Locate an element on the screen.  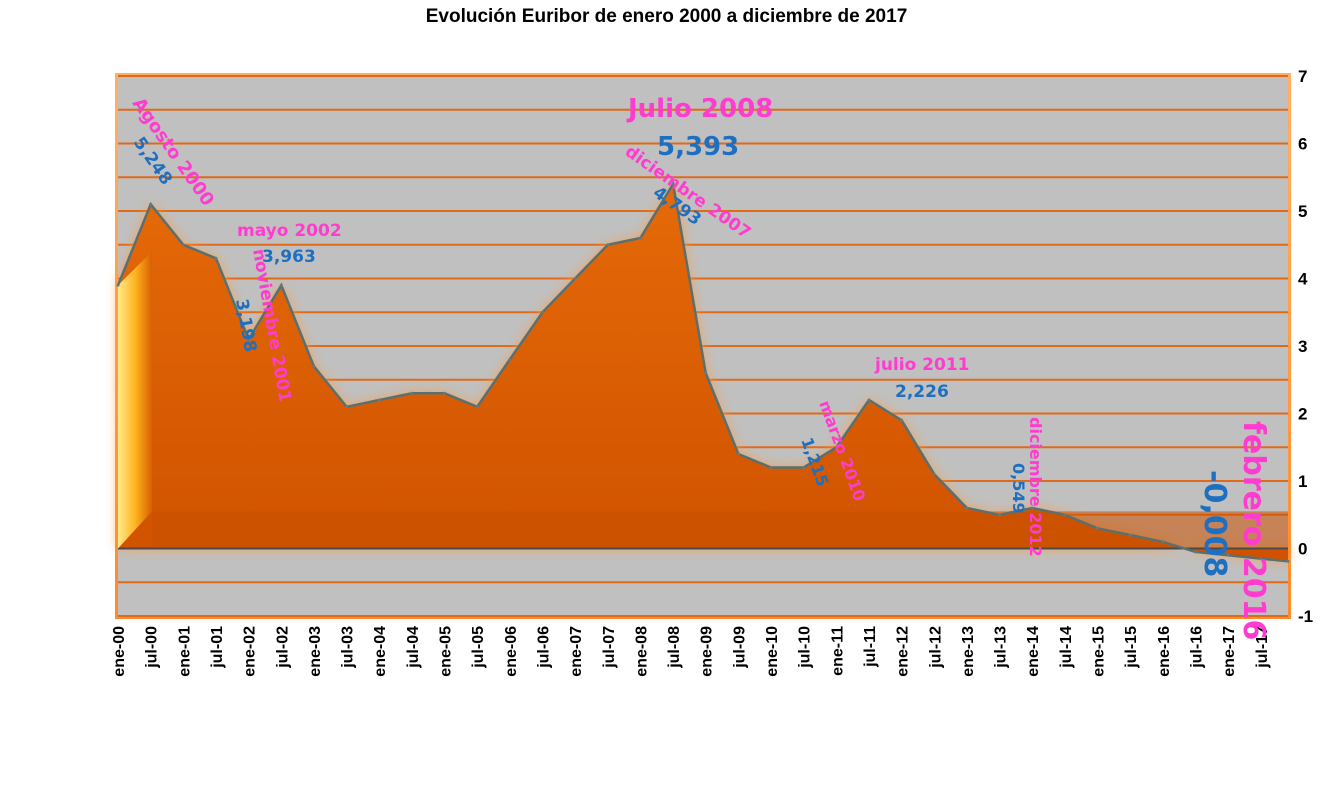
x-tick-label: jul-08 is located at coordinates (674, 647).